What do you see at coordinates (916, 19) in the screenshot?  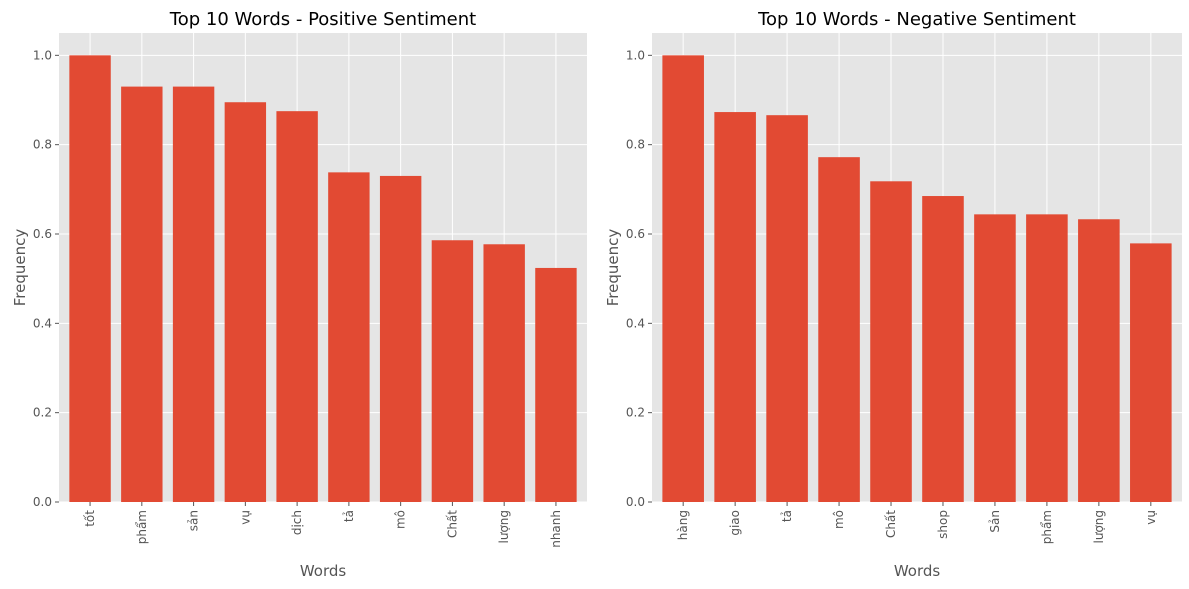 I see `chart-title-negative: Top 10 Words - Negative Sentiment` at bounding box center [916, 19].